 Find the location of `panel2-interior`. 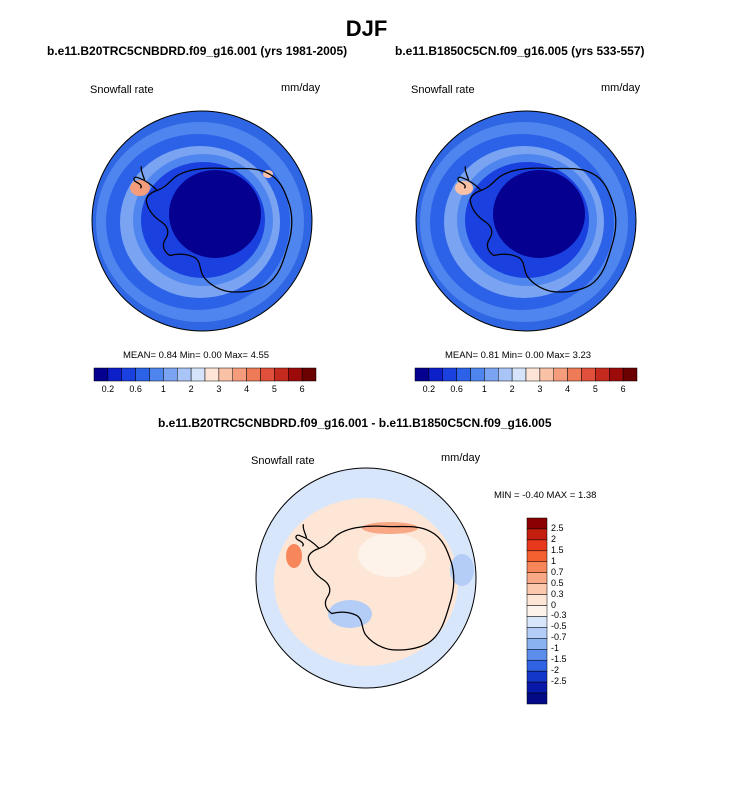

panel2-interior is located at coordinates (539, 214).